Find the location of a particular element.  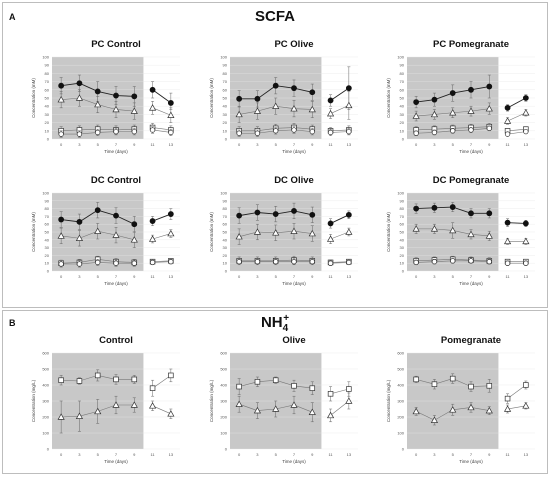

y-tick-label: 200 is located at coordinates (223, 417).